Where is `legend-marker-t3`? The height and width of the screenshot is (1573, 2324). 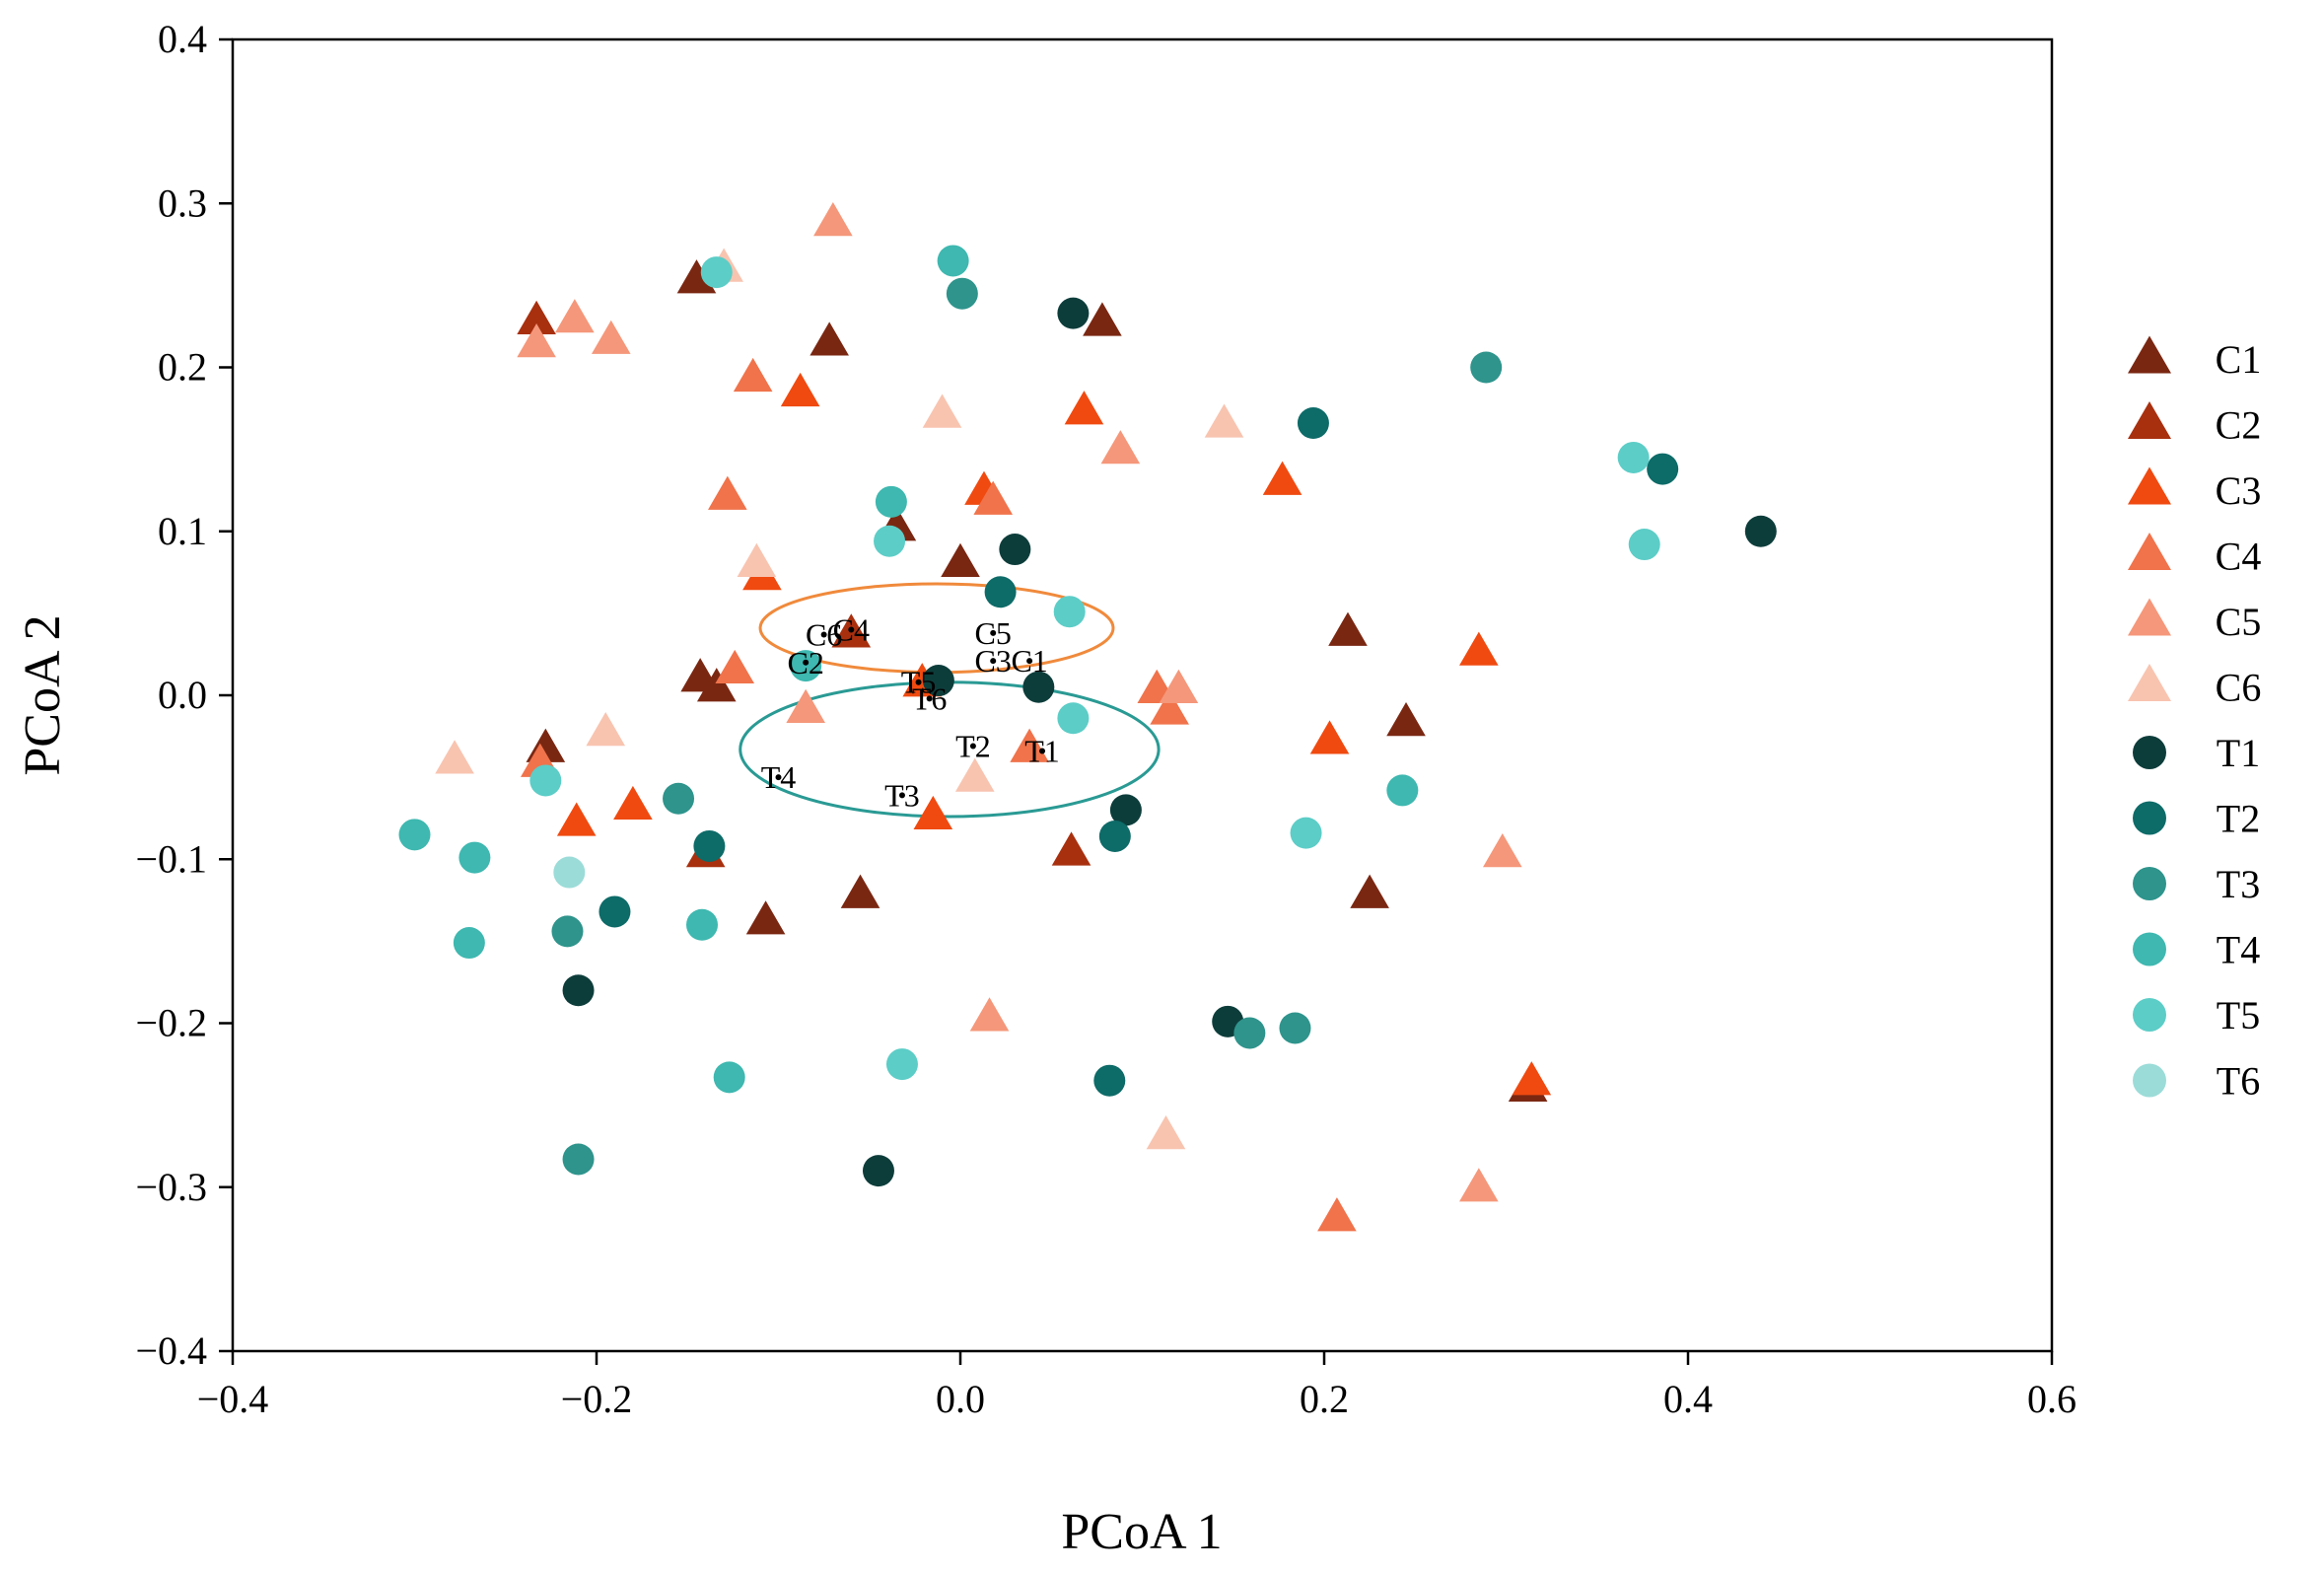 legend-marker-t3 is located at coordinates (2149, 883).